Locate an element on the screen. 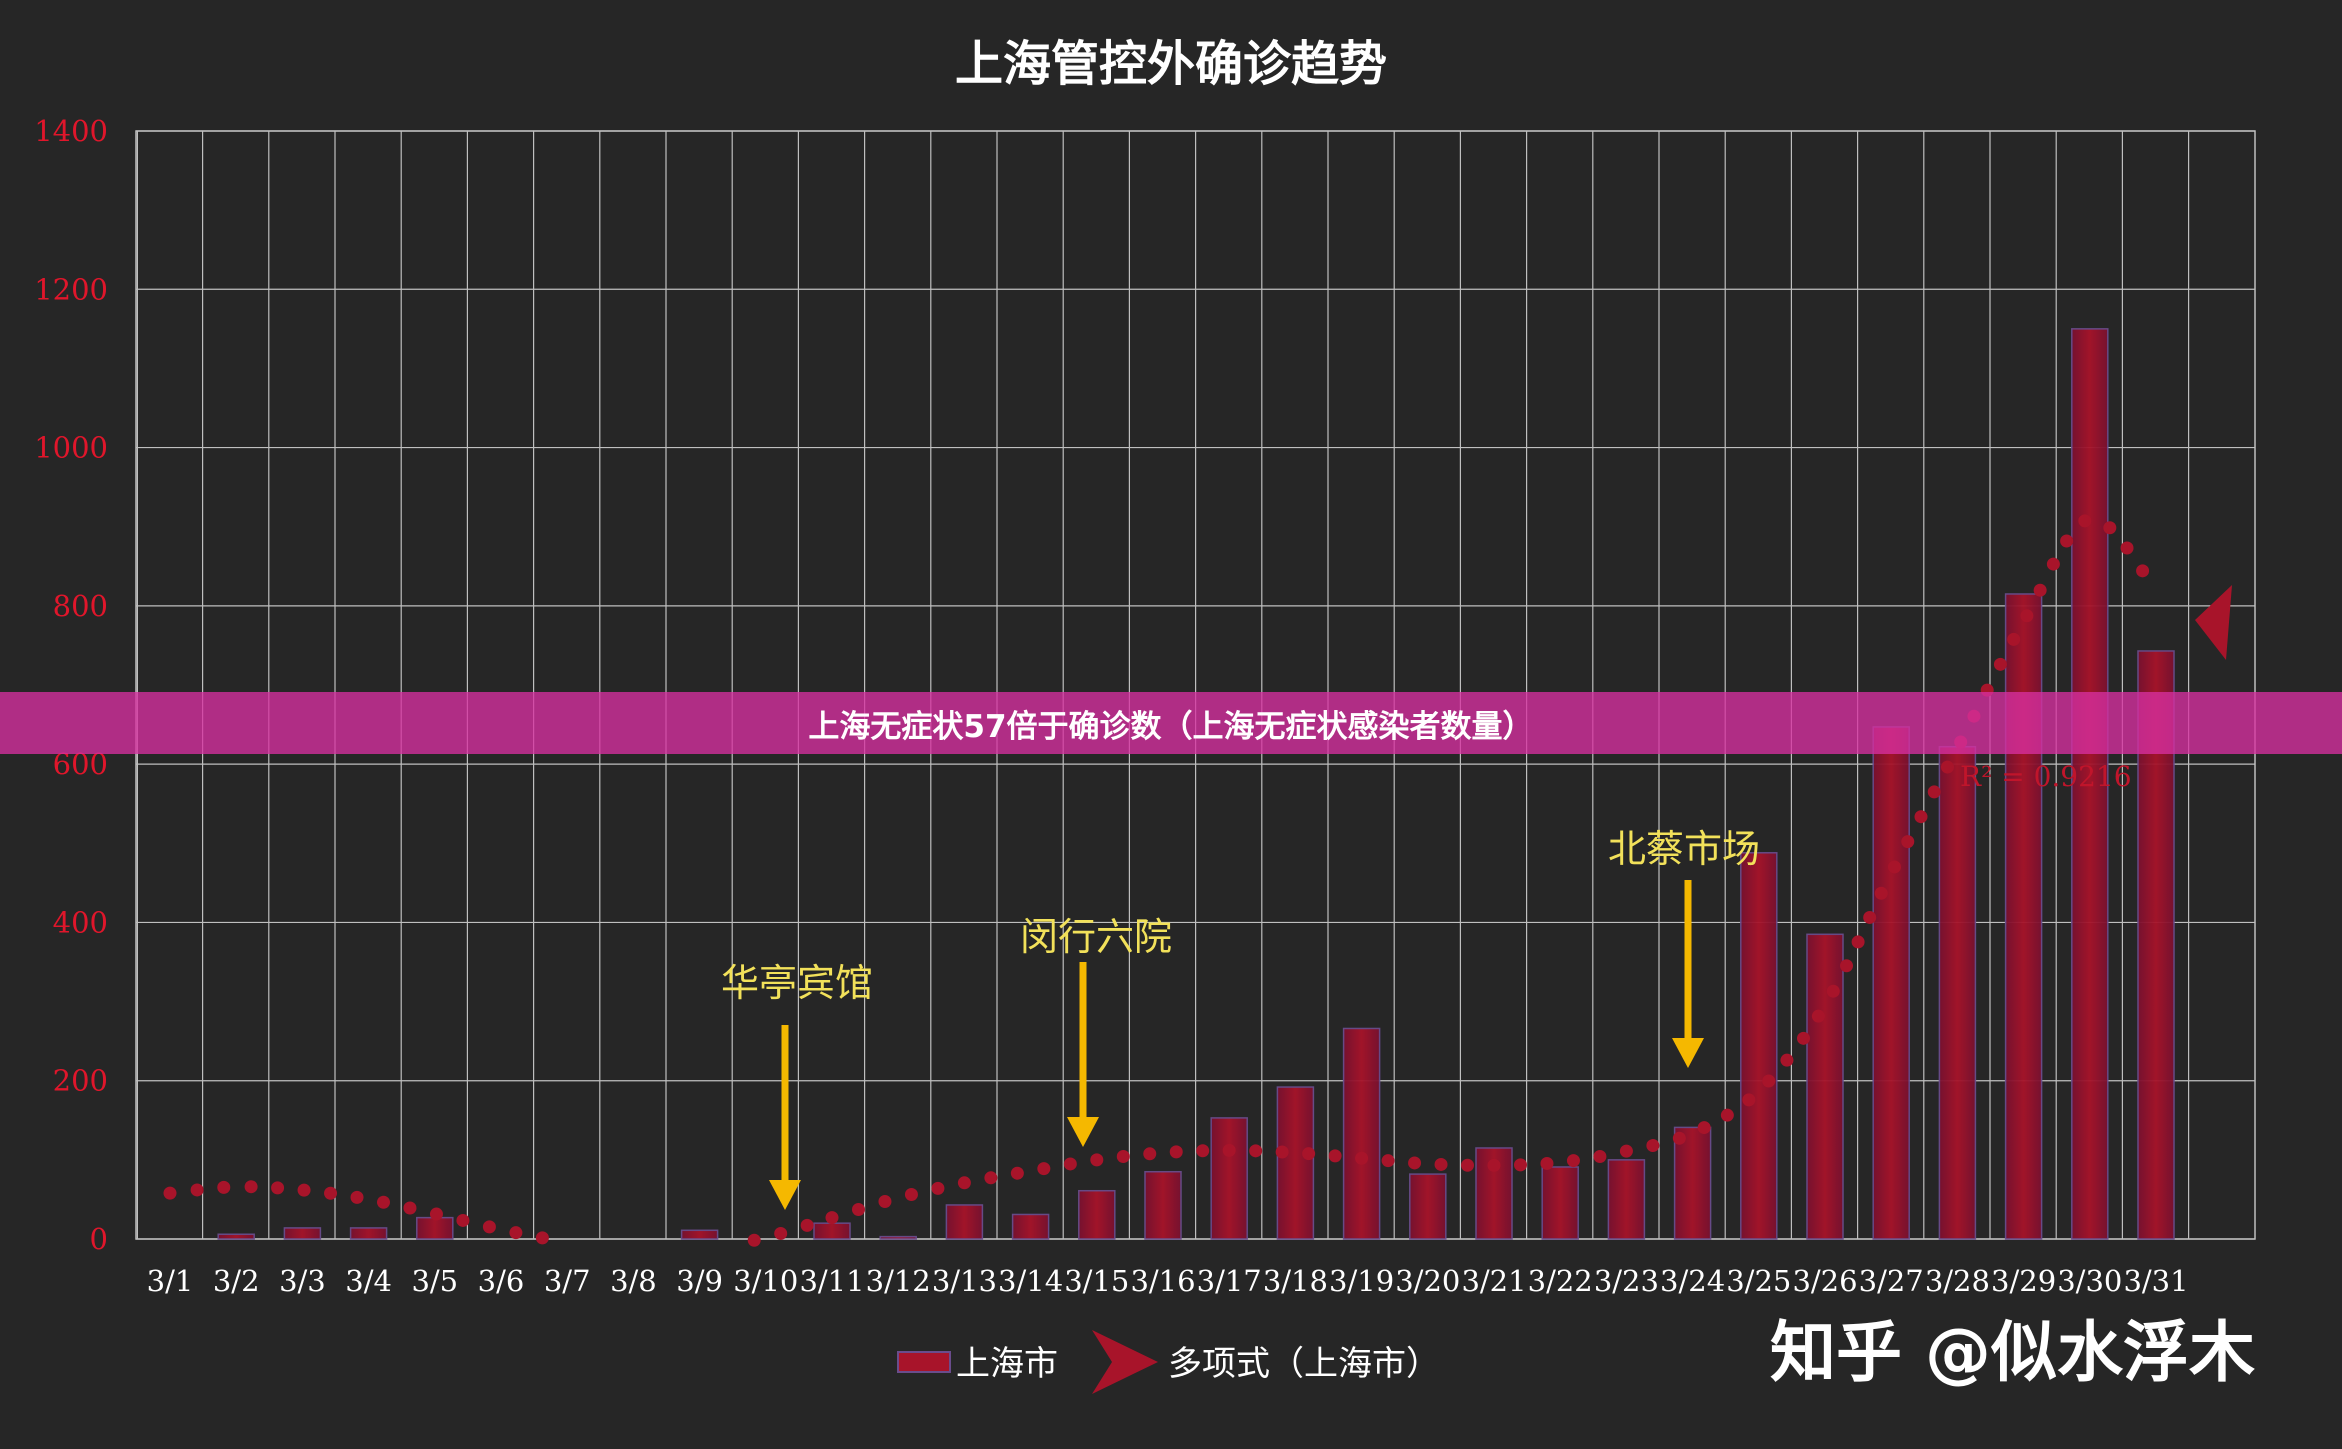 The width and height of the screenshot is (2342, 1449). banner-text: 上海无症状57倍于确诊数（上海无症状感染者数量） is located at coordinates (1171, 726).